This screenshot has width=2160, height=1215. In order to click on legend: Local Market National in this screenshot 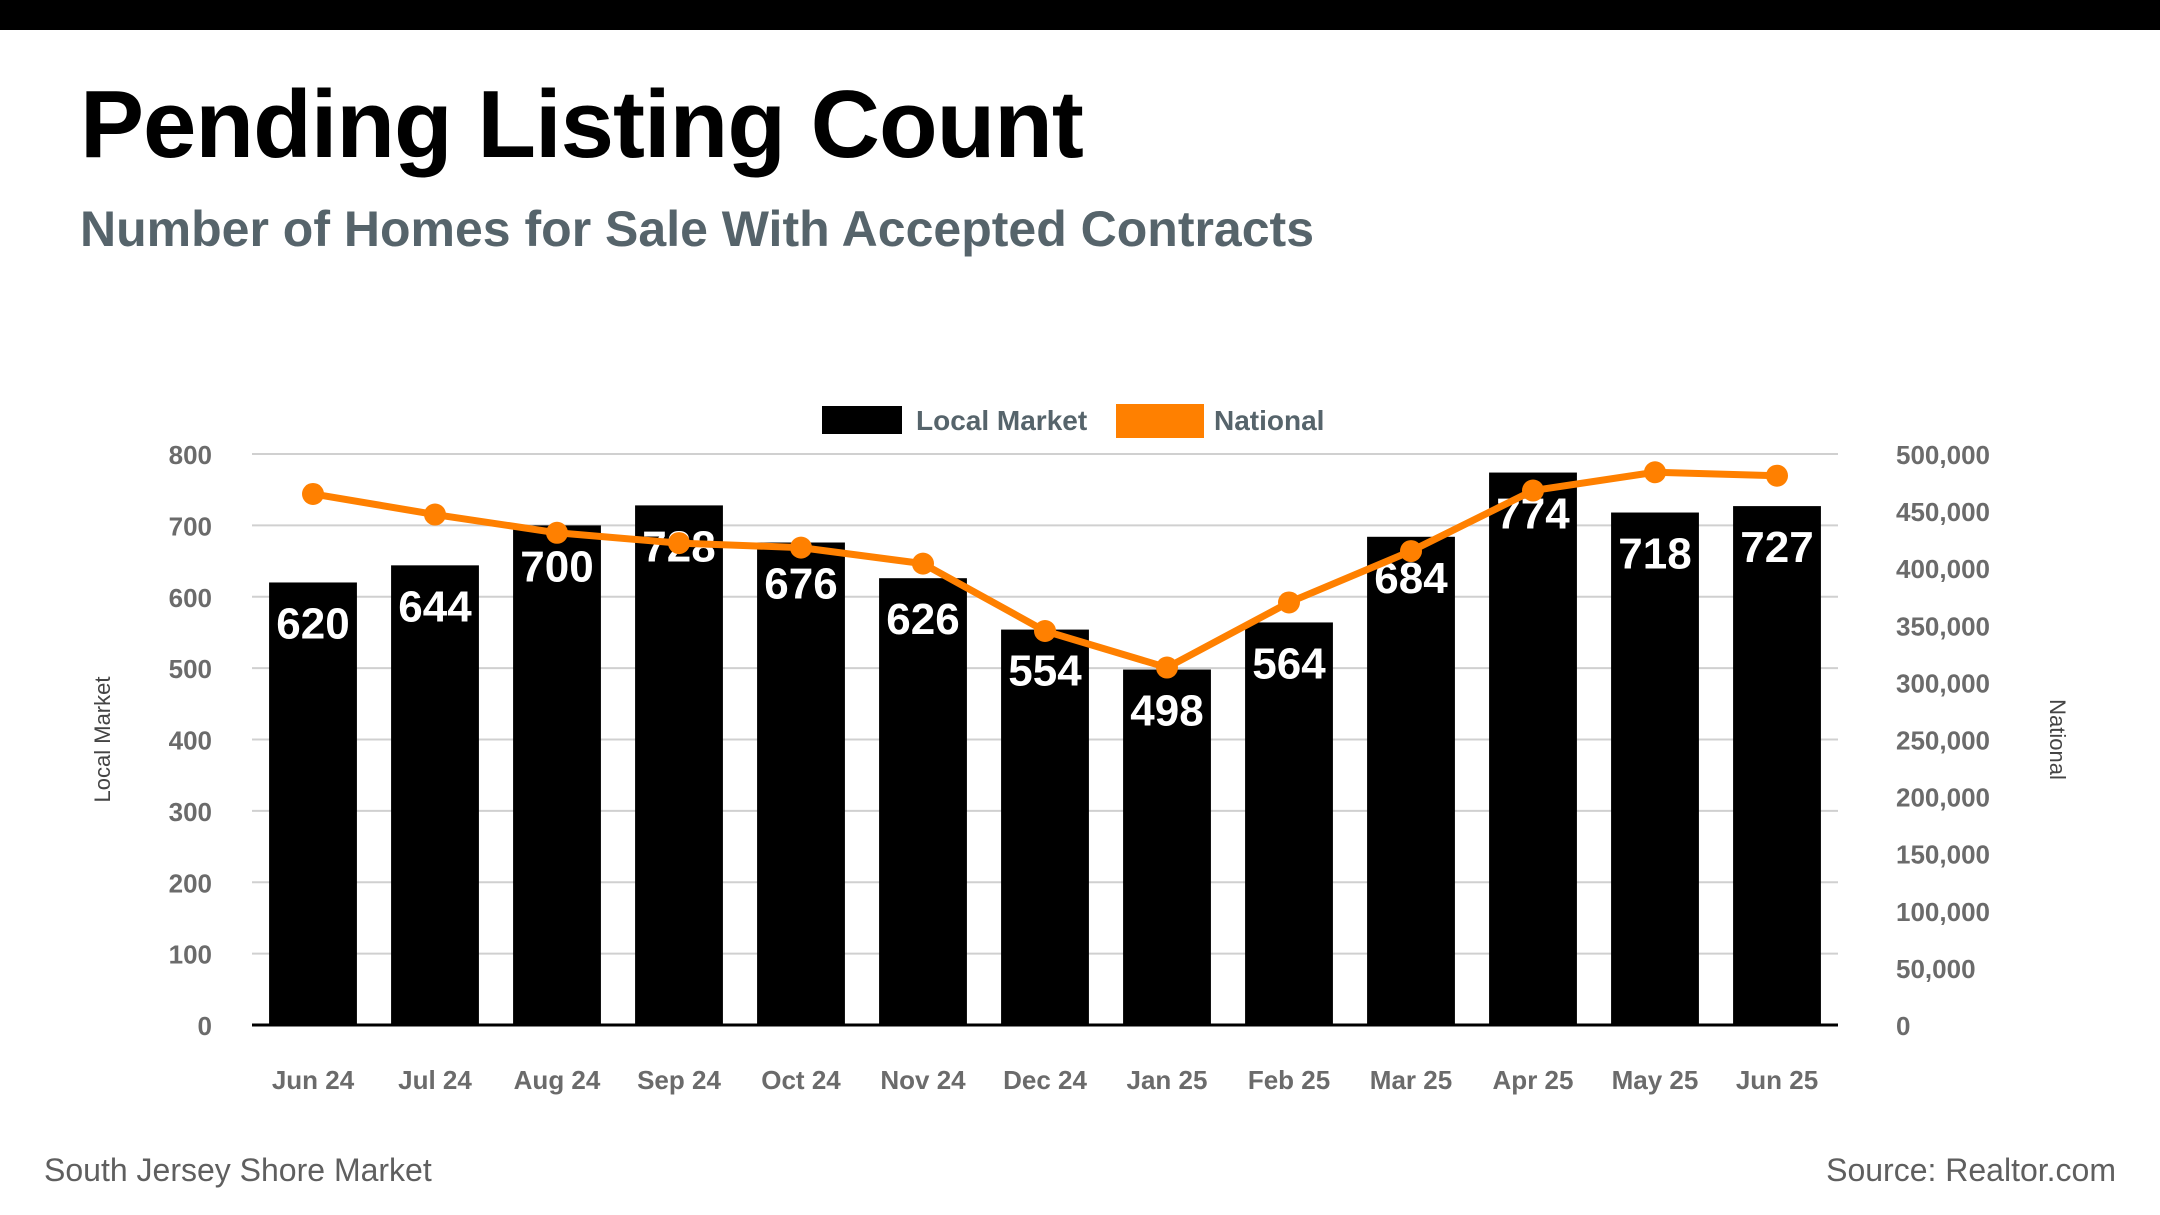, I will do `click(1073, 421)`.